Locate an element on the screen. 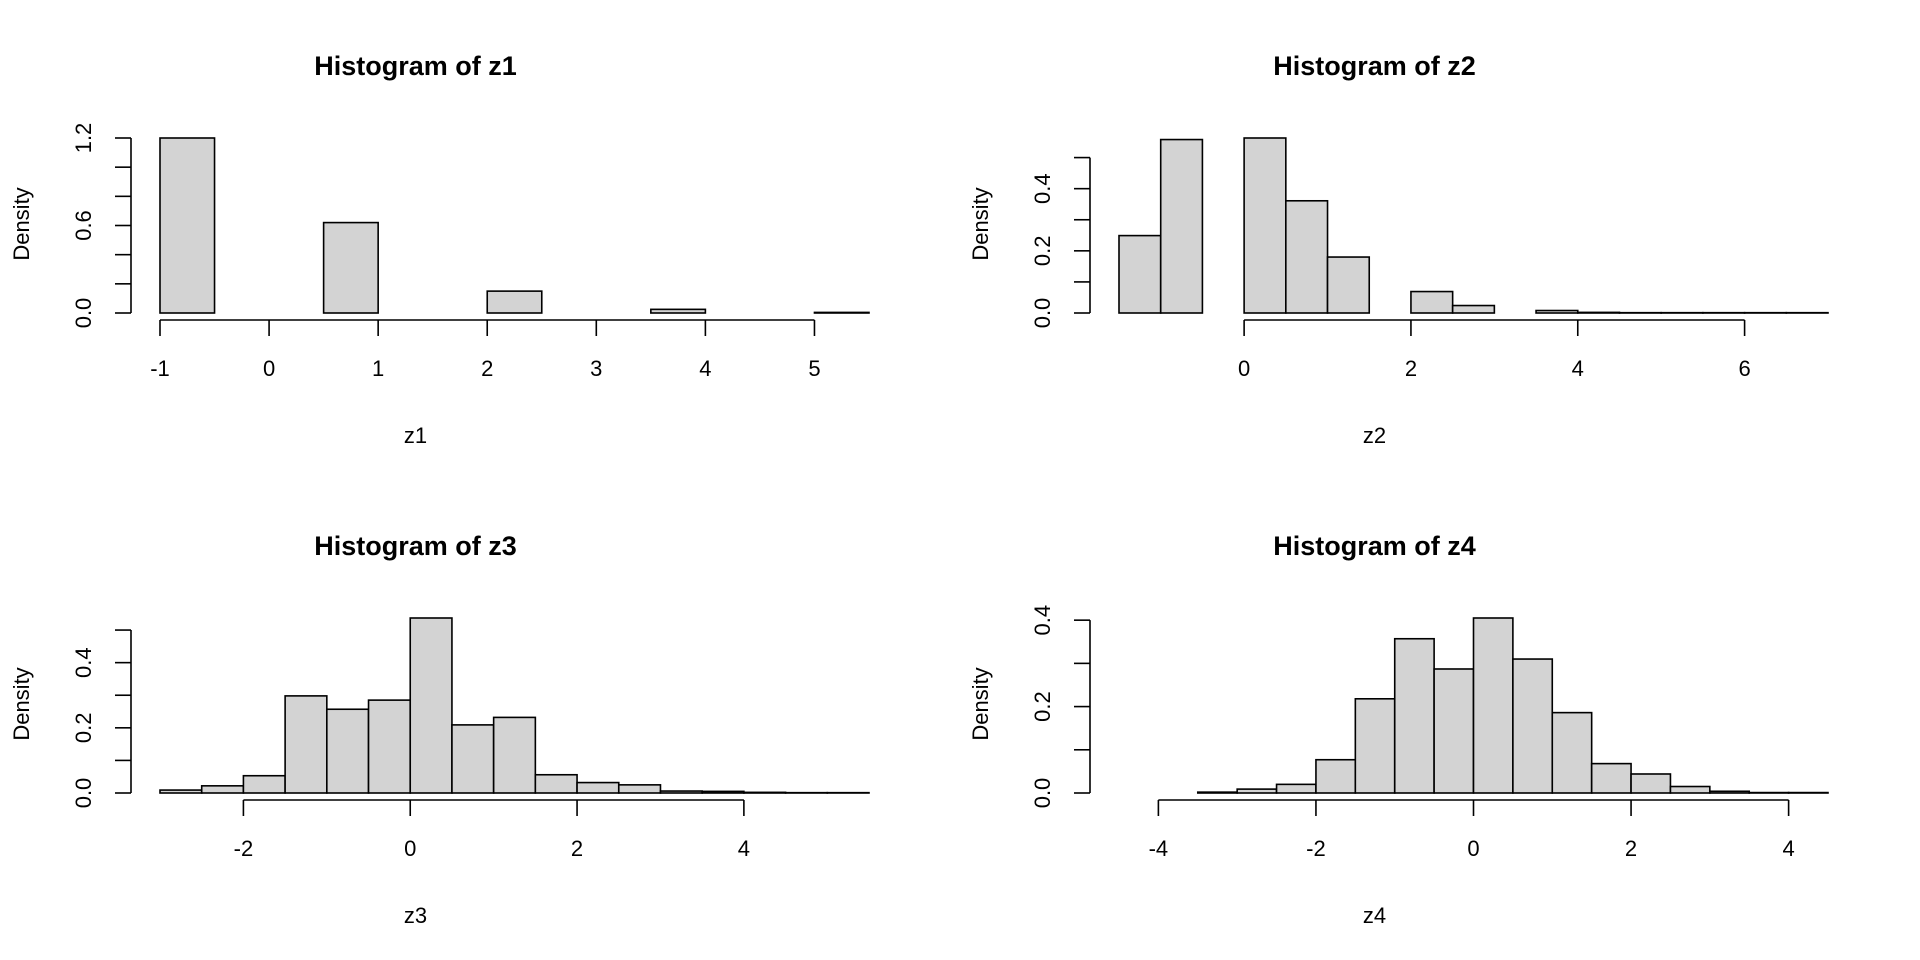 This screenshot has width=1920, height=960. x-axis-label: z1 is located at coordinates (415, 435).